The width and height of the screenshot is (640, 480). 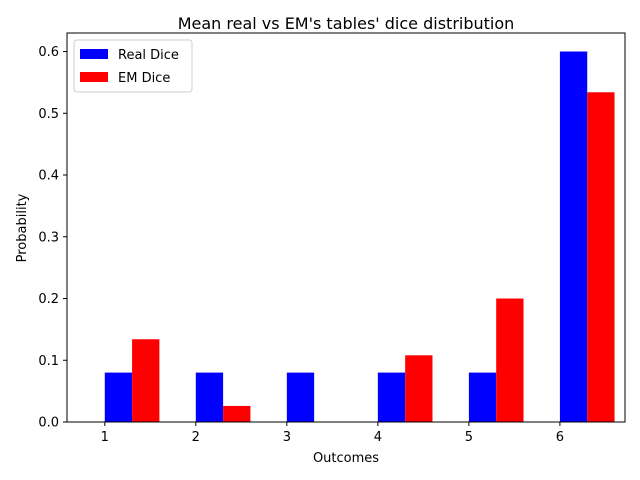 I want to click on x-axis: 1 2 3 4 5 6, so click(x=332, y=433).